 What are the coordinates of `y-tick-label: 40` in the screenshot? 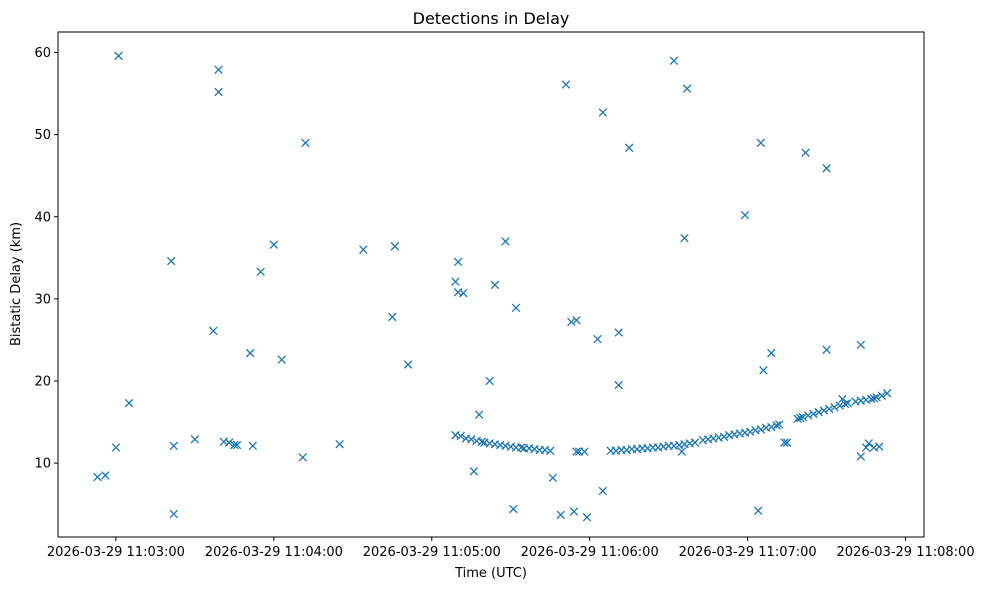 It's located at (42, 217).